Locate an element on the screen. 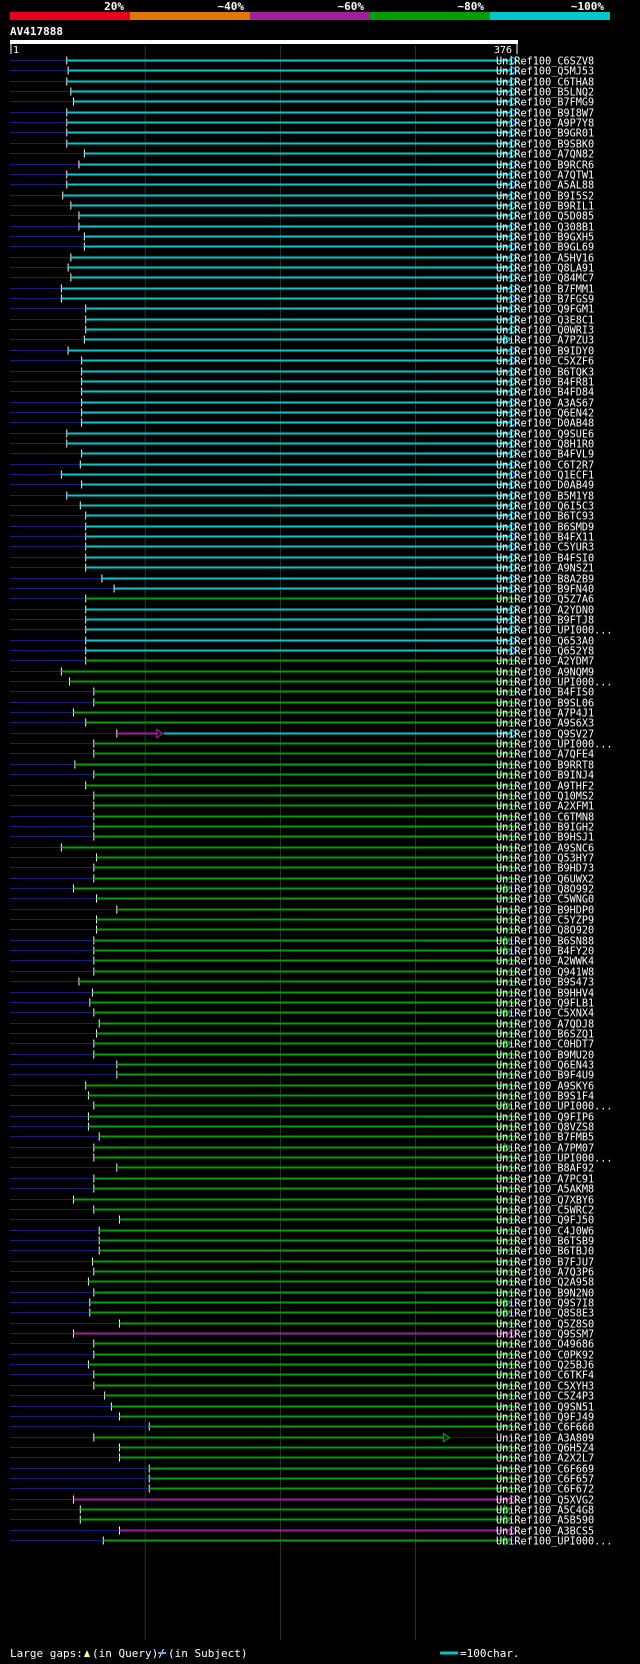 This screenshot has height=1664, width=640. hit-row: UniRef100_B8AF92 is located at coordinates (302, 1169).